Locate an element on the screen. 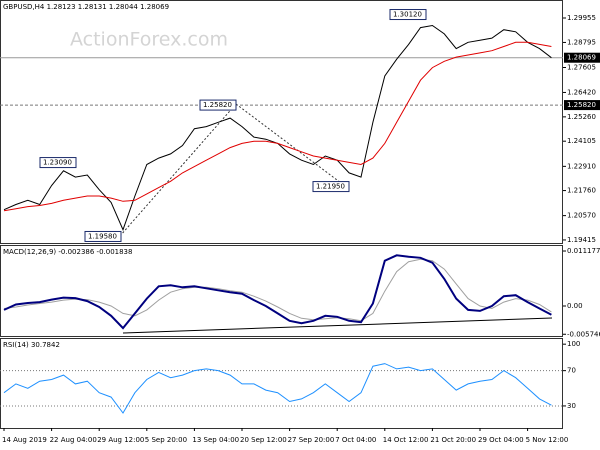 The height and width of the screenshot is (450, 600). annotation-label: 1.25820 is located at coordinates (217, 105).